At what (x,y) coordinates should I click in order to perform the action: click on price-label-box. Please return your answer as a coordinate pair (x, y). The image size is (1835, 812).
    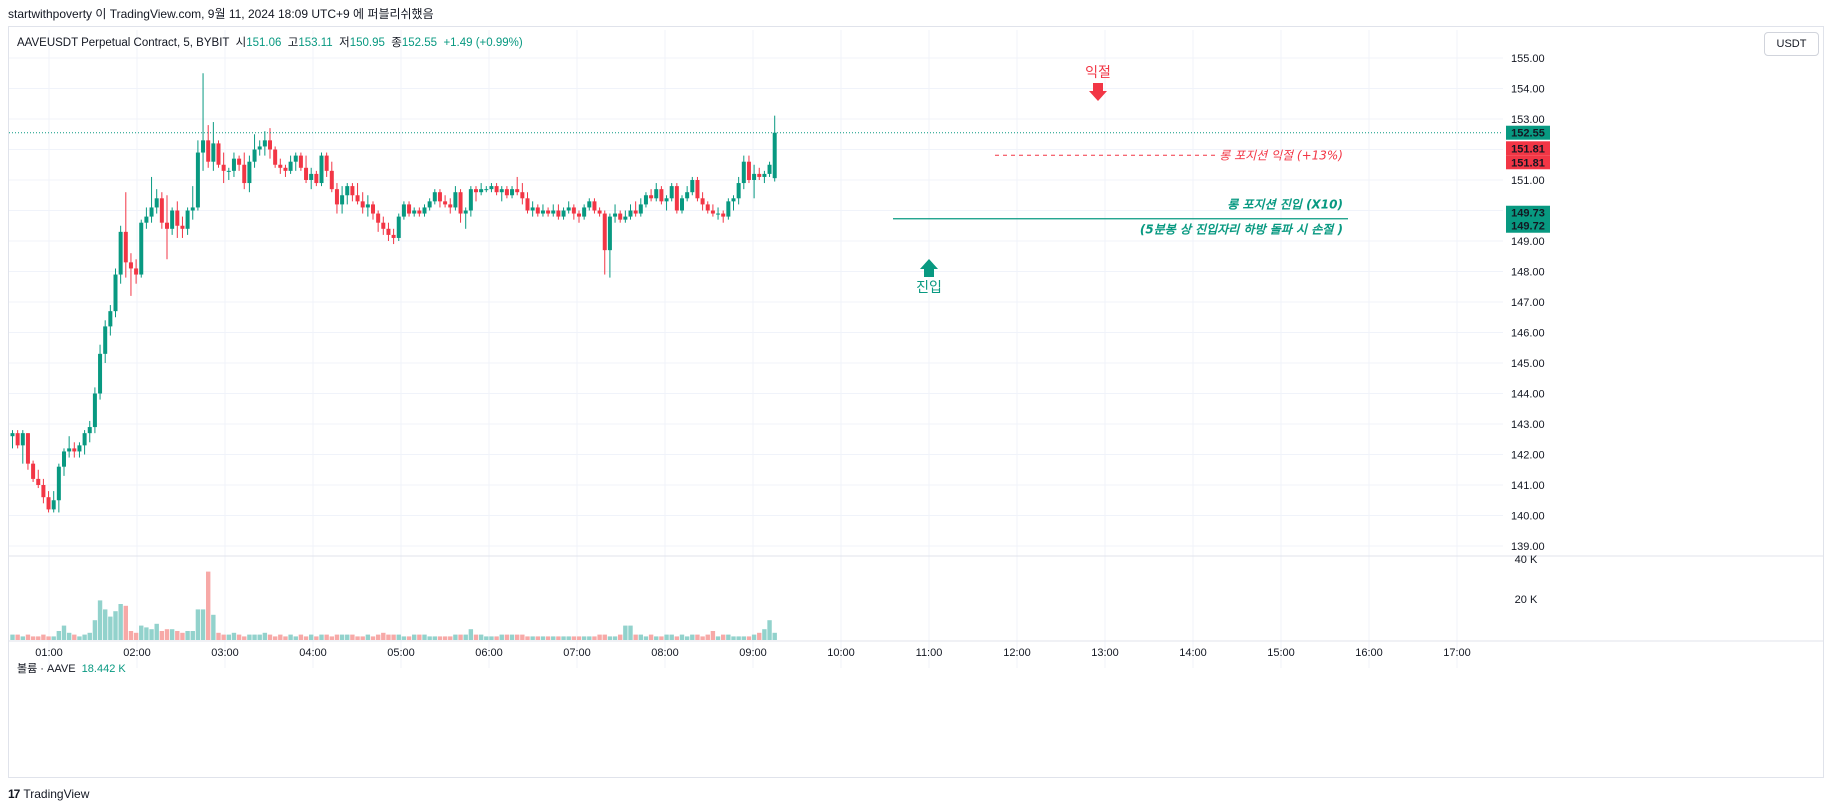
    Looking at the image, I should click on (1528, 132).